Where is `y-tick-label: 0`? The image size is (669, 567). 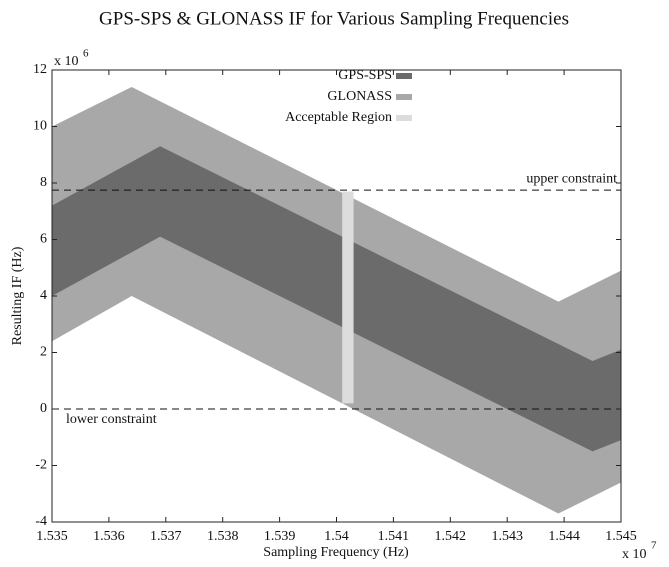
y-tick-label: 0 is located at coordinates (43, 408).